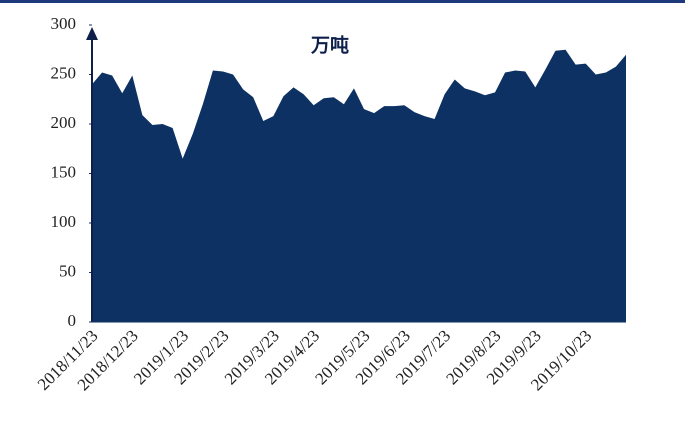 The image size is (685, 426). I want to click on y-tick-label: 300, so click(64, 23).